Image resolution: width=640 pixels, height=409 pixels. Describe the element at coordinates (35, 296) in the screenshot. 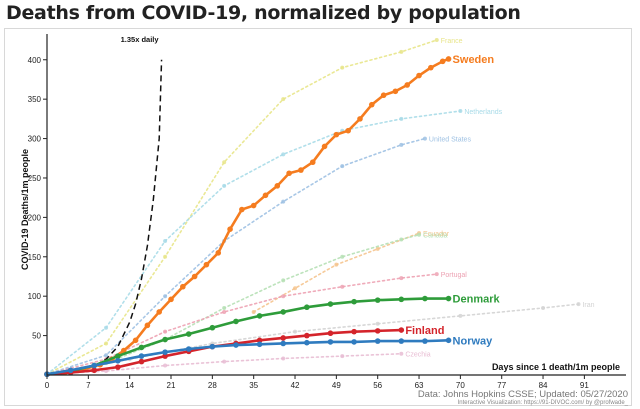

I see `y-tick-label: 100` at that location.